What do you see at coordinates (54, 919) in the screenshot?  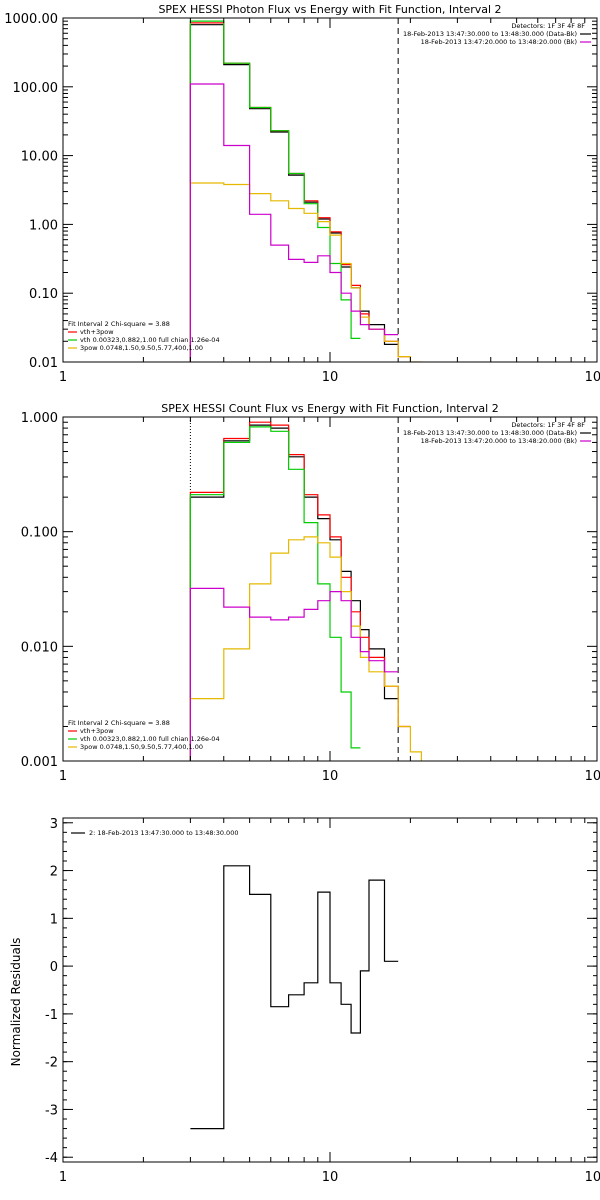 I see `y-tick-label: 1` at bounding box center [54, 919].